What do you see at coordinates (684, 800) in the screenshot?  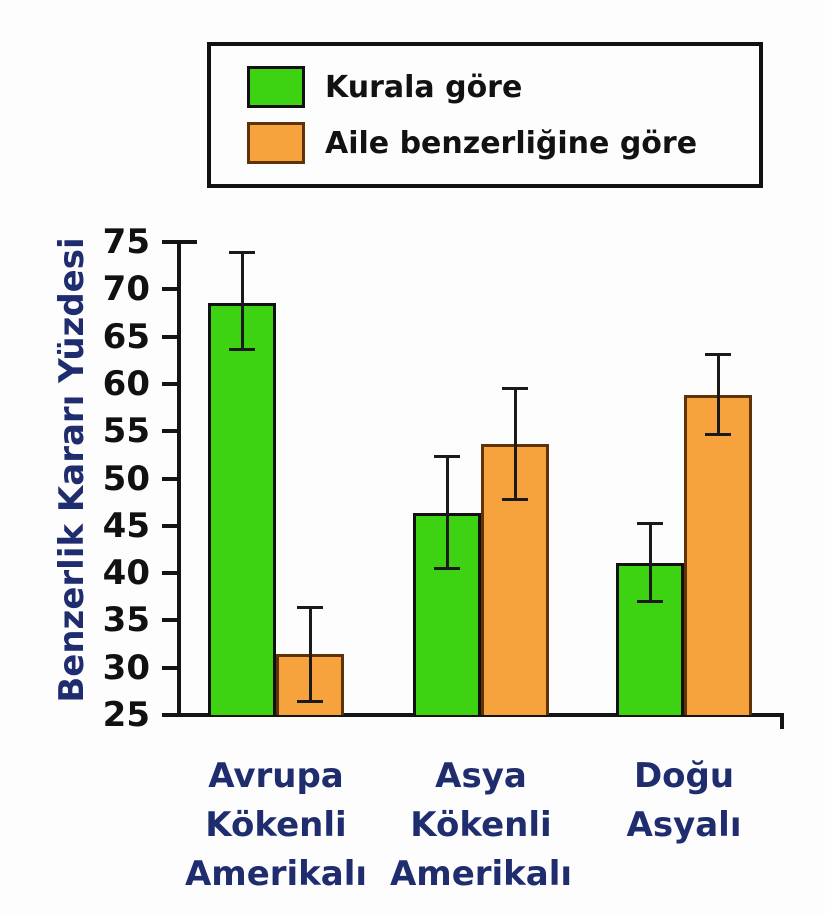 I see `x-category-label-3: Doğu Asyalı` at bounding box center [684, 800].